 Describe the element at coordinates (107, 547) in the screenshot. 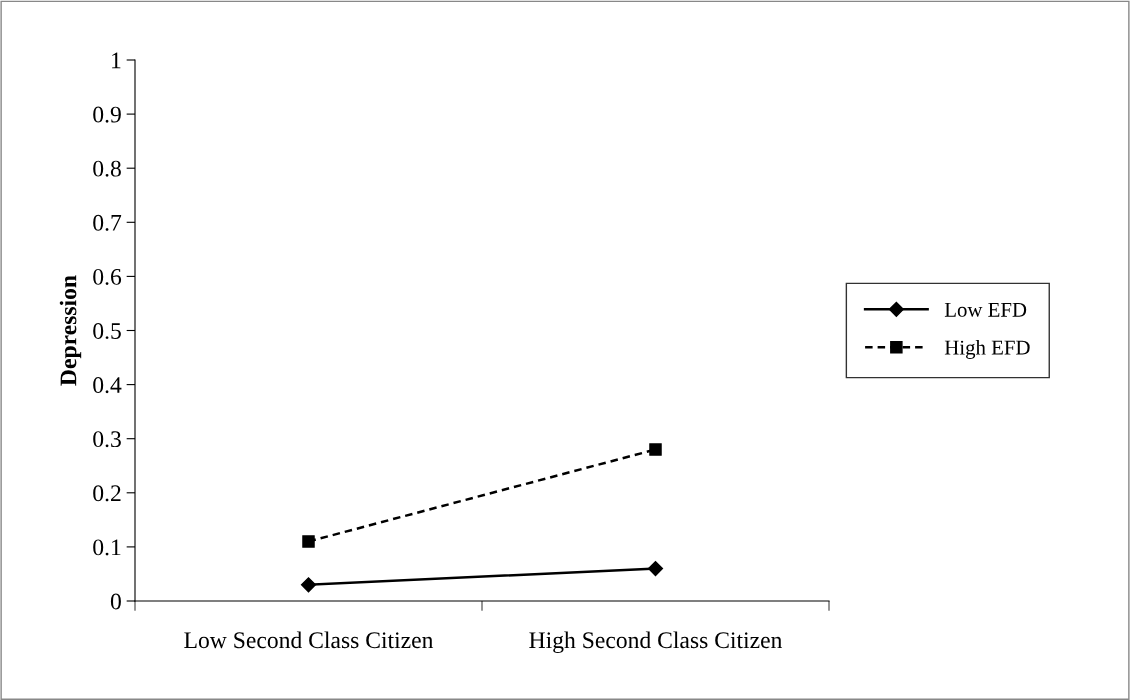

I see `y-tick-label: 0.1` at that location.